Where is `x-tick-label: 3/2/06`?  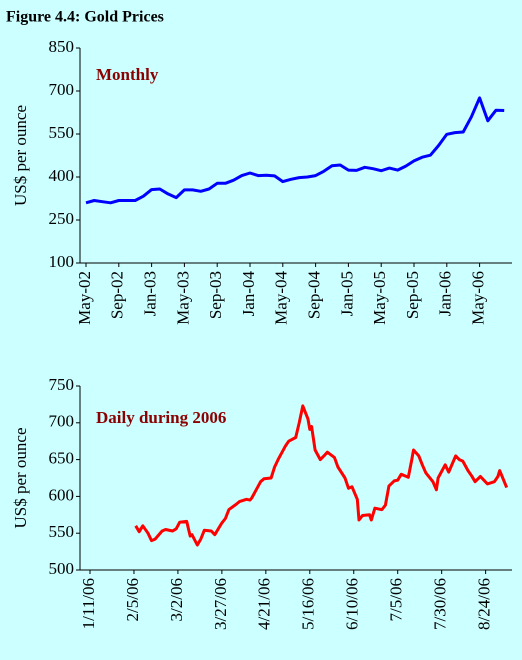 x-tick-label: 3/2/06 is located at coordinates (176, 599).